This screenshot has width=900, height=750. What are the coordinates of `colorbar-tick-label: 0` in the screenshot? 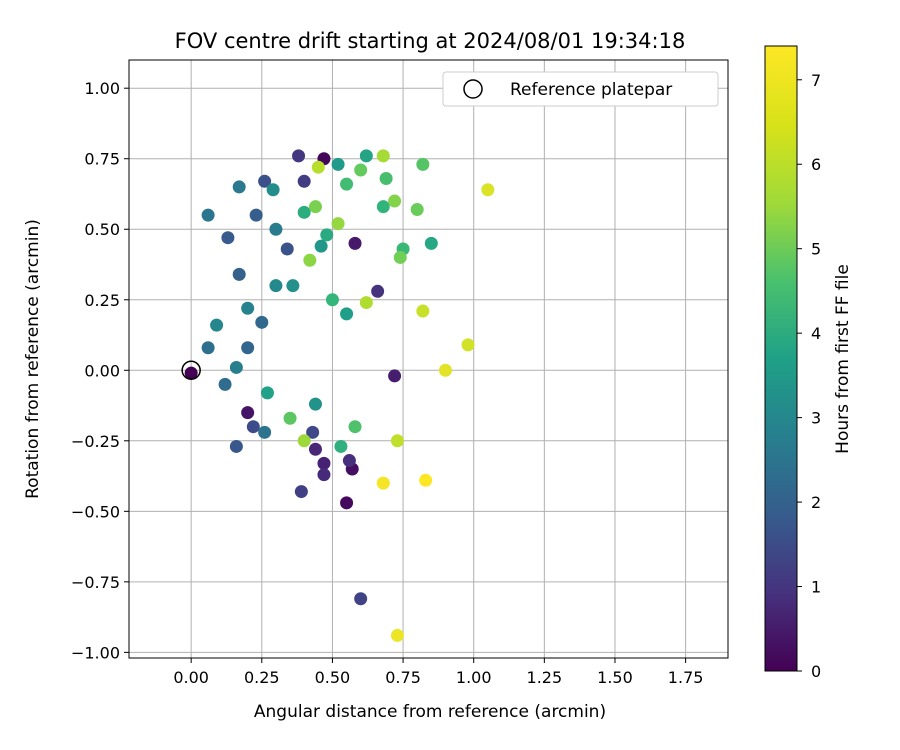 It's located at (816, 671).